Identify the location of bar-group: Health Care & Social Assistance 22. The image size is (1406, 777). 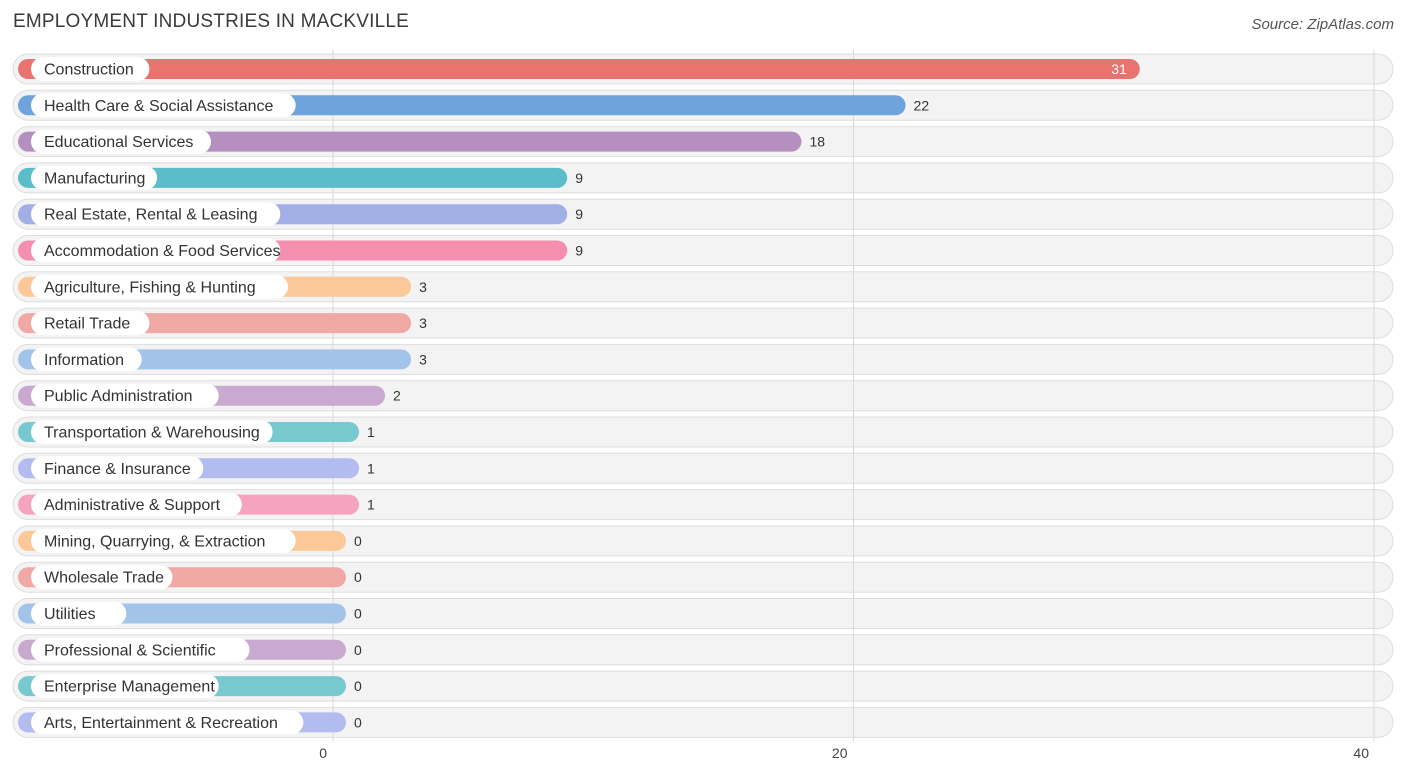
(474, 105).